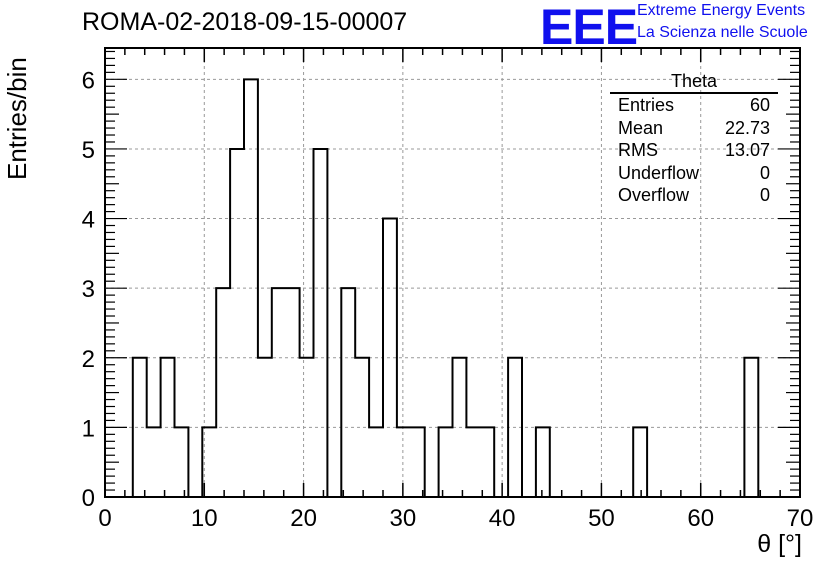  Describe the element at coordinates (403, 518) in the screenshot. I see `x-tick-label: 30` at that location.